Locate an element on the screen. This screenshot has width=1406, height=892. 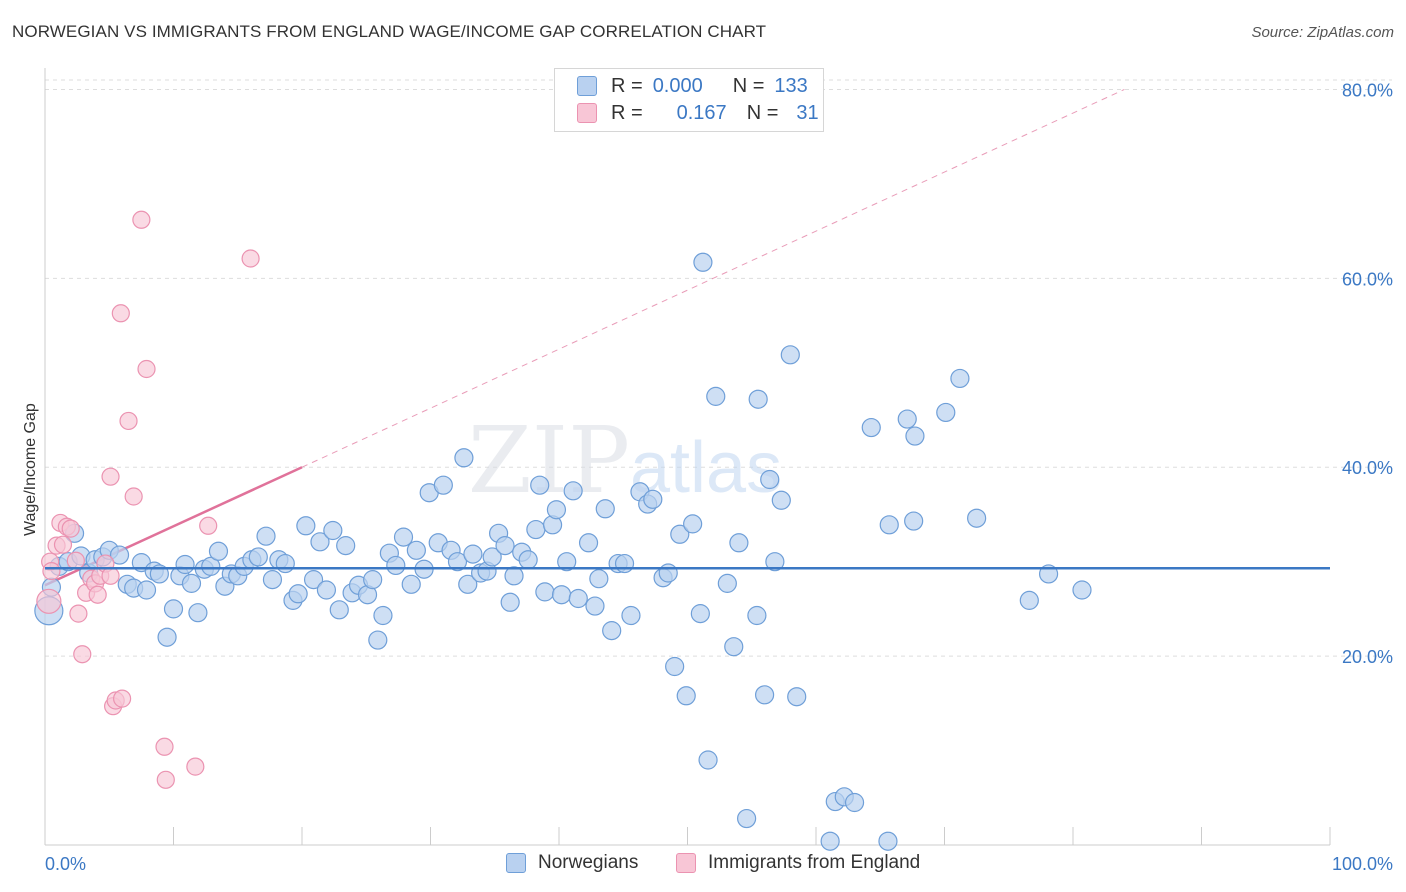
swatch-pink is located at coordinates (587, 113).